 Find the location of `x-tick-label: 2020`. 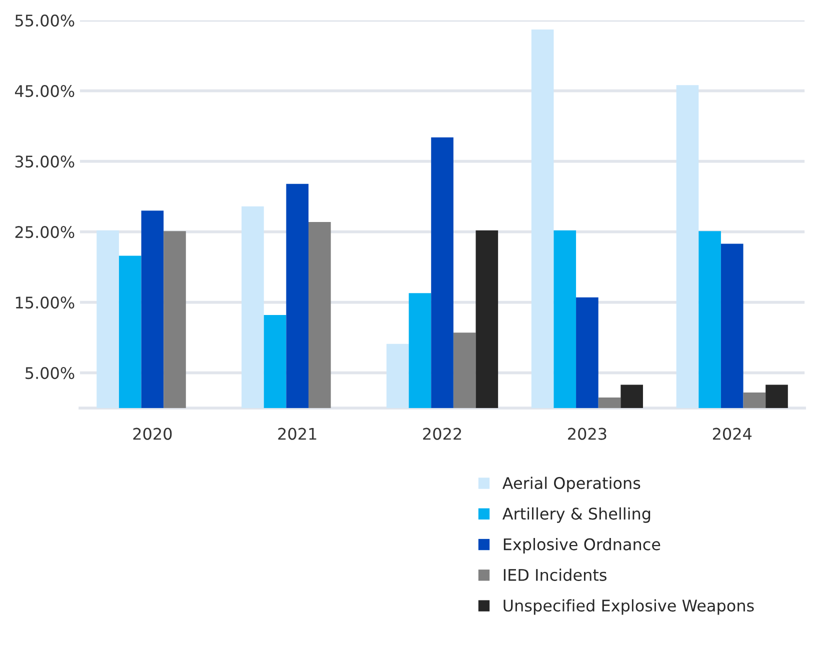

x-tick-label: 2020 is located at coordinates (152, 434).